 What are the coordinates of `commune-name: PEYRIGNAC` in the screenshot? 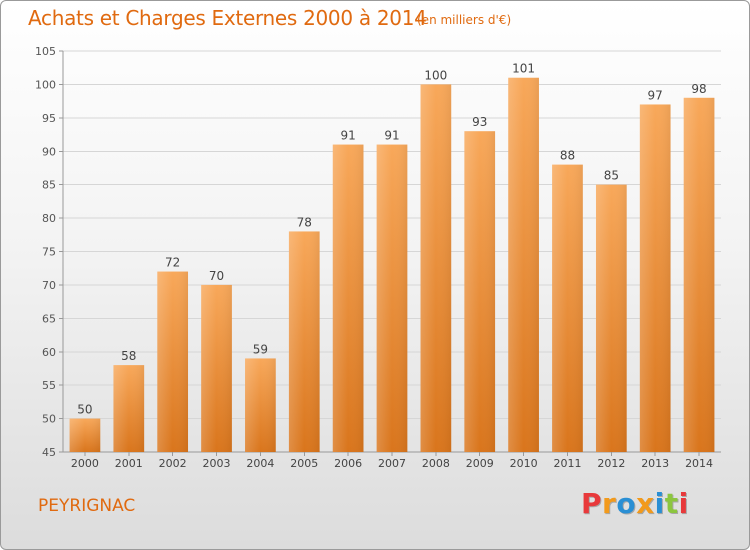 It's located at (87, 506).